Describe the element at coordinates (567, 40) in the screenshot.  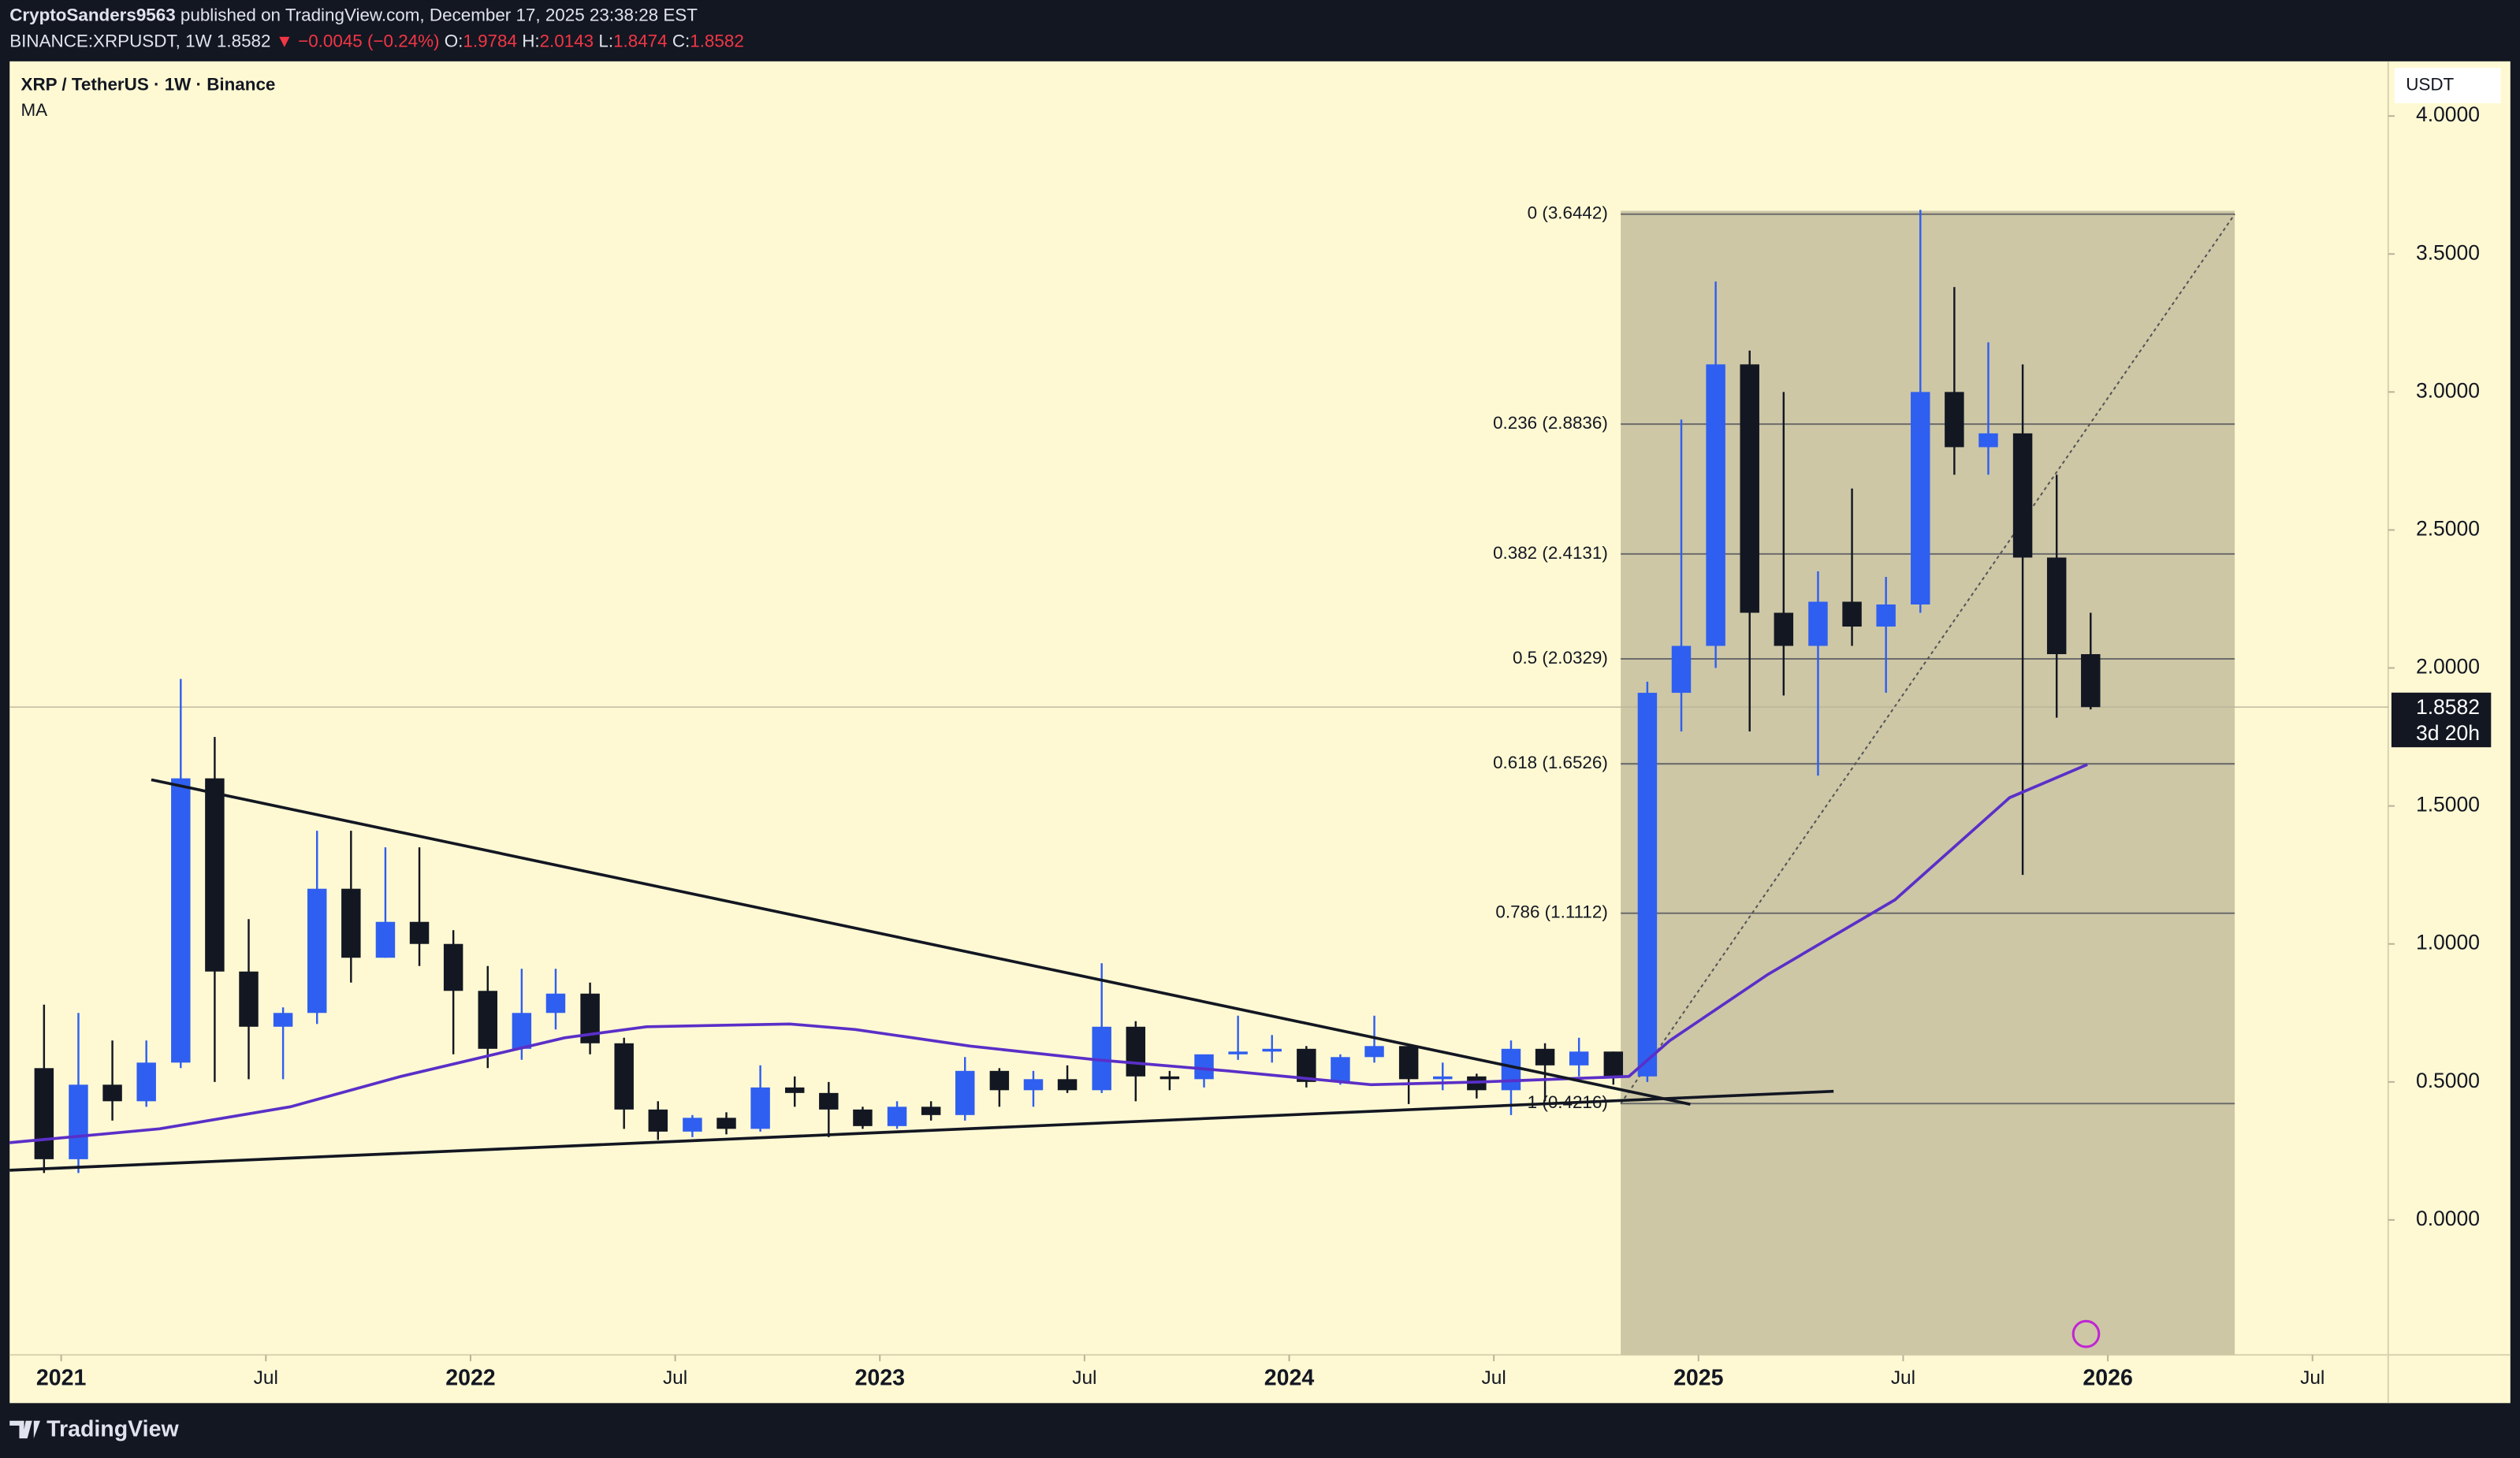
I see `high: 2.0143` at that location.